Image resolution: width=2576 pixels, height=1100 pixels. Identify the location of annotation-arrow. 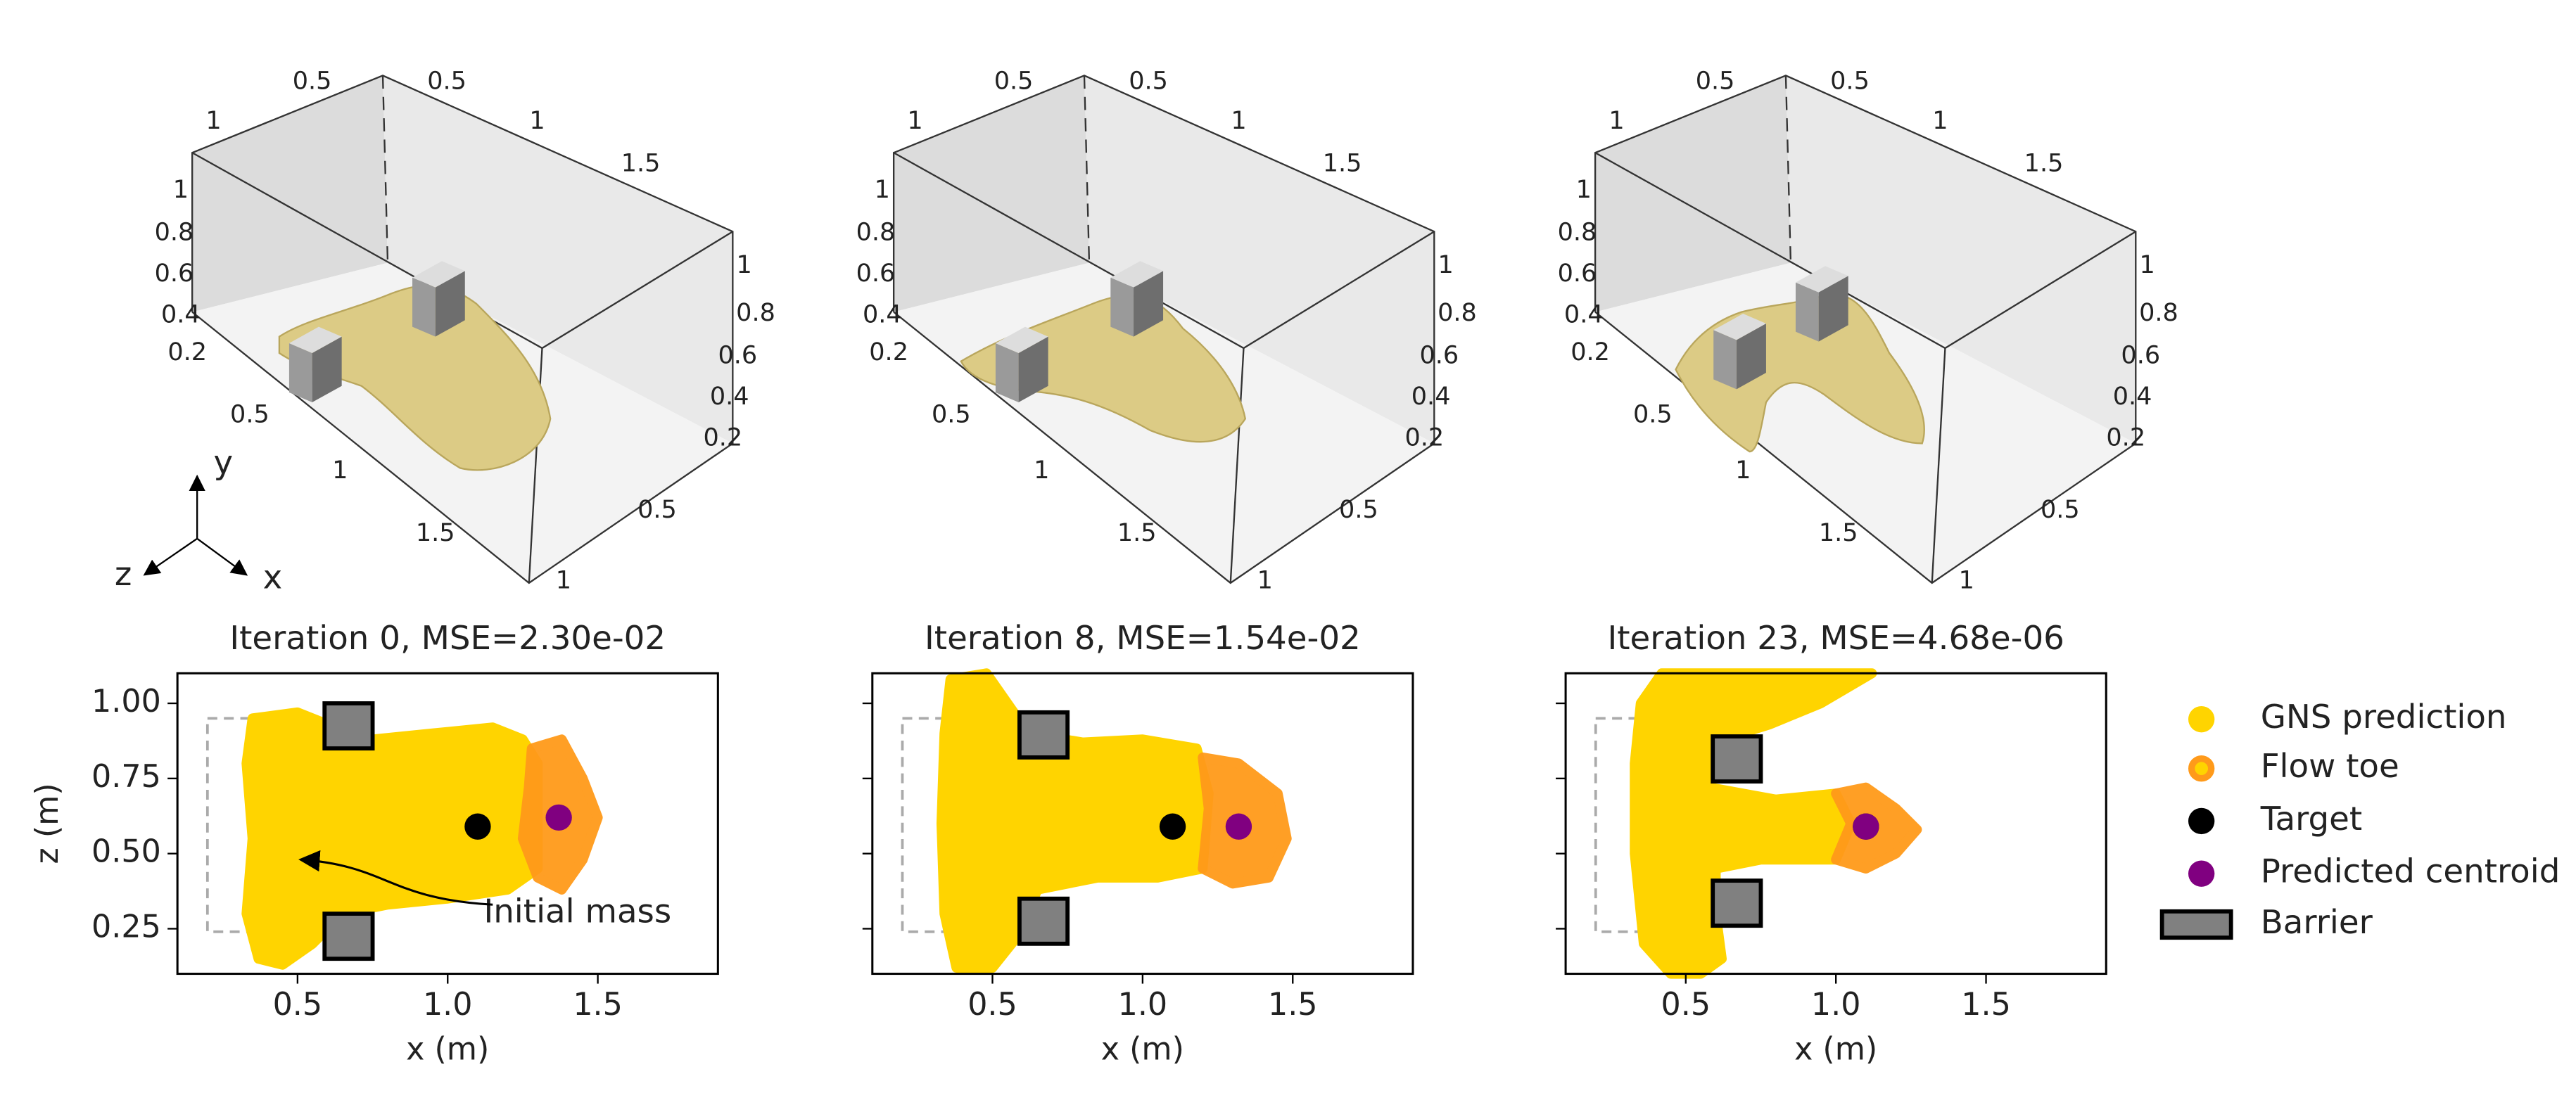
(395, 878).